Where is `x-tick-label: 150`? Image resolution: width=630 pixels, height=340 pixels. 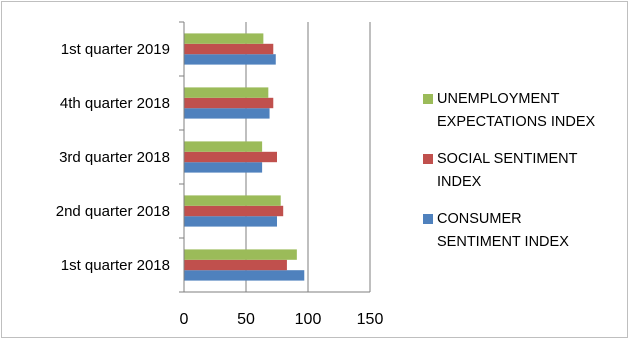
x-tick-label: 150 is located at coordinates (370, 319).